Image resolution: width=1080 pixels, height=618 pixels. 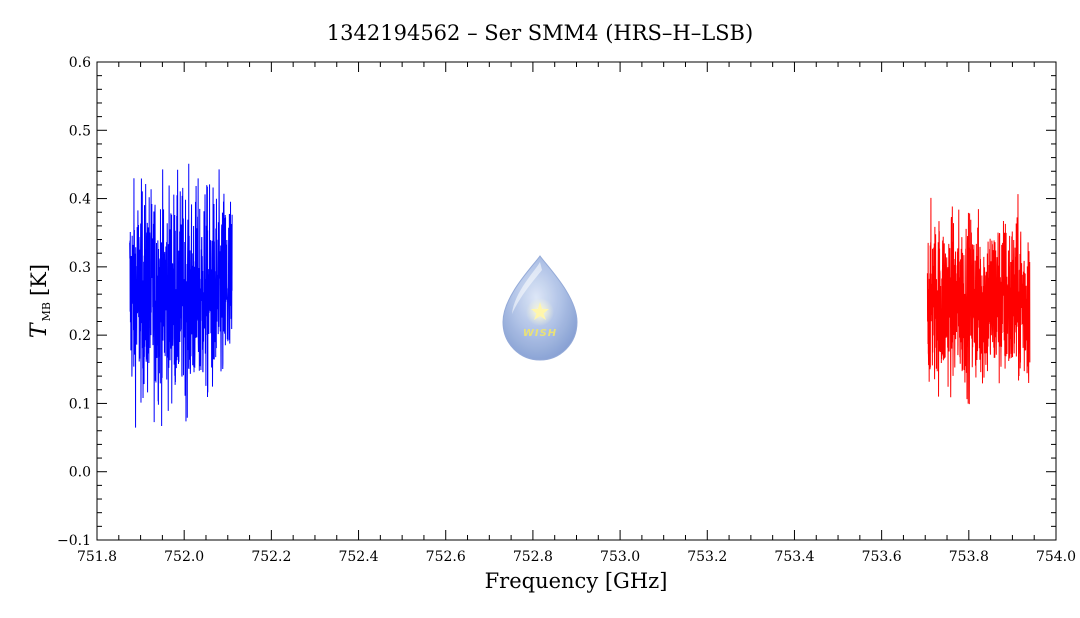 What do you see at coordinates (620, 557) in the screenshot?
I see `x-tick-label: 753.0` at bounding box center [620, 557].